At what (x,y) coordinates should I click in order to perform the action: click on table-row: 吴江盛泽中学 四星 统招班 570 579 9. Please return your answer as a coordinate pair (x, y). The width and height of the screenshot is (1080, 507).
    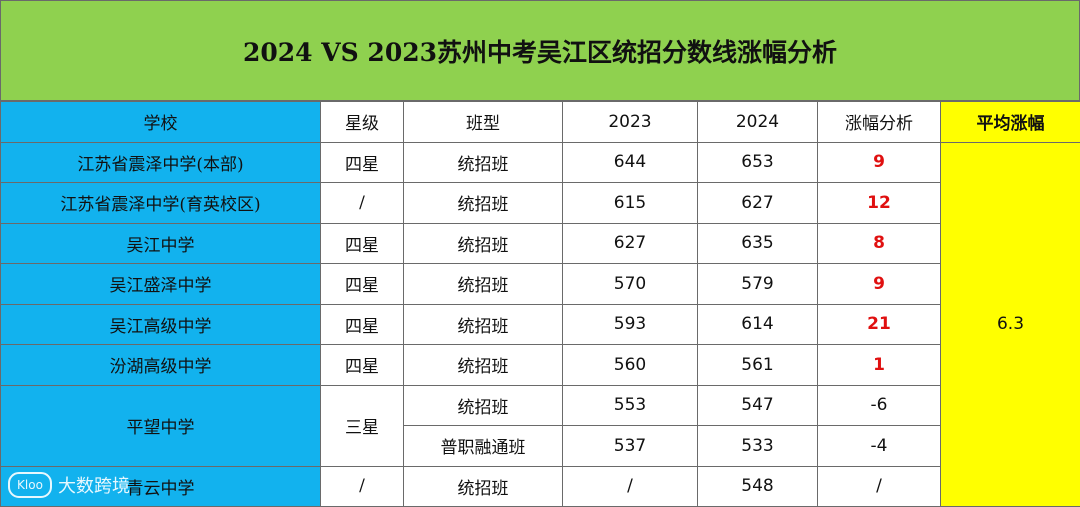
    Looking at the image, I should click on (540, 284).